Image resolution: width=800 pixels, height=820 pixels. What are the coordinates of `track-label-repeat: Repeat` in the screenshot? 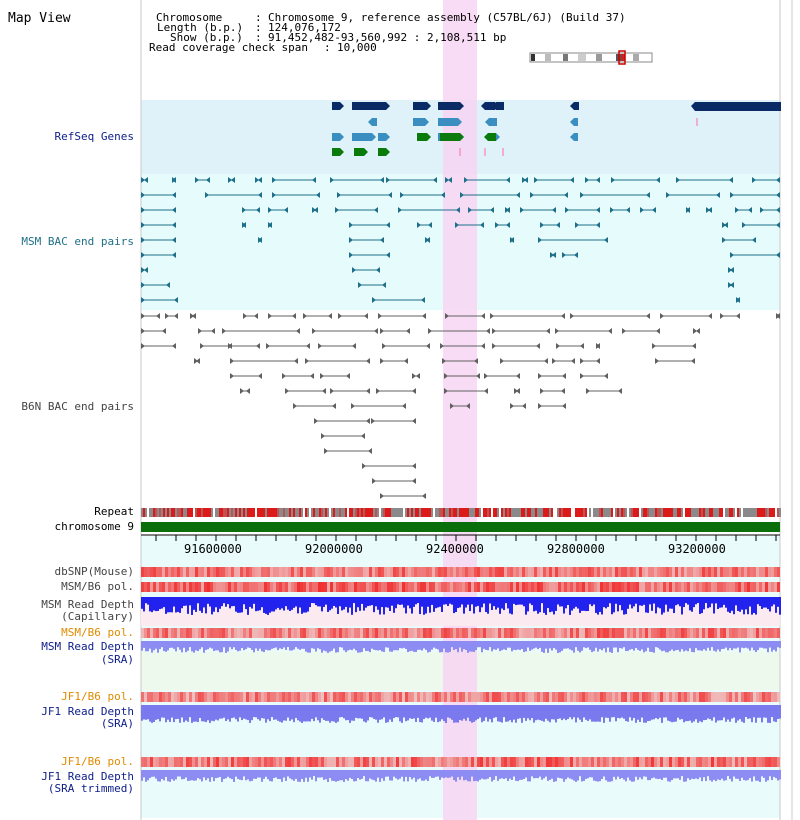 It's located at (114, 511).